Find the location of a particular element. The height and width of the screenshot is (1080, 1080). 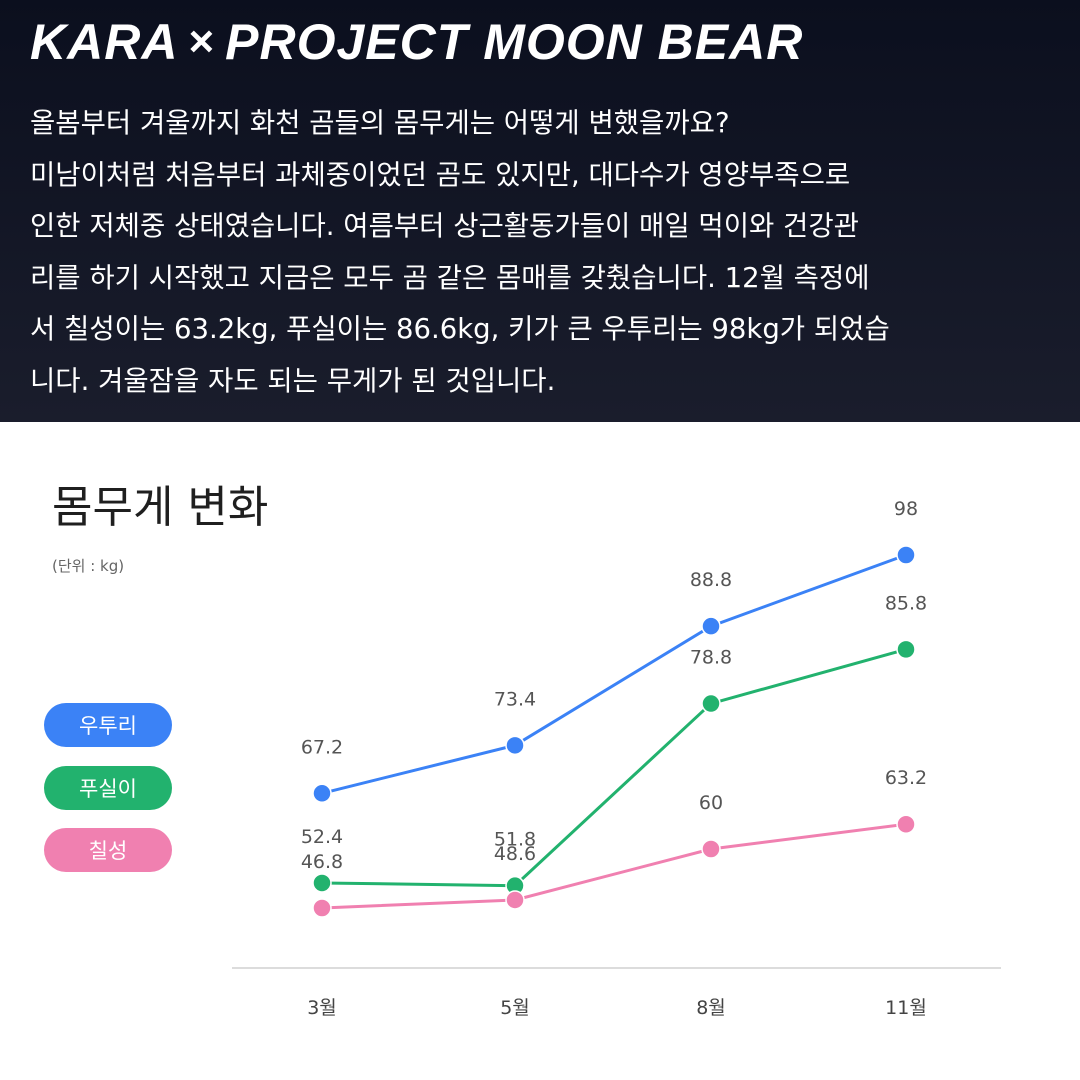

brand-kara: KARA is located at coordinates (104, 42).